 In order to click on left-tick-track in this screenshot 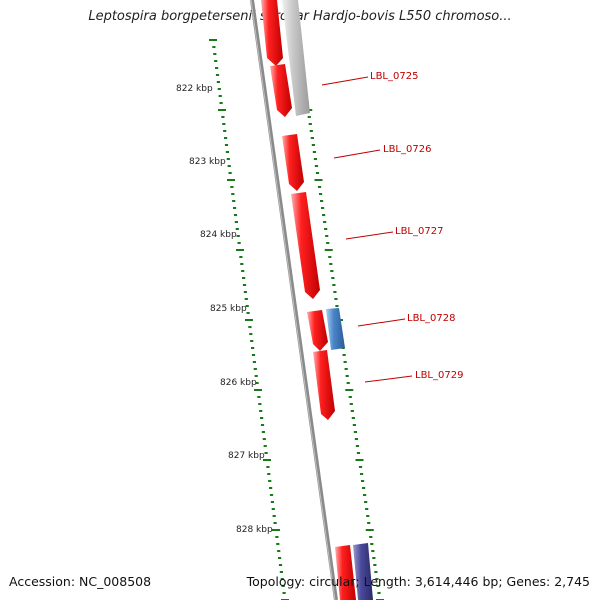, I will do `click(249, 319)`.